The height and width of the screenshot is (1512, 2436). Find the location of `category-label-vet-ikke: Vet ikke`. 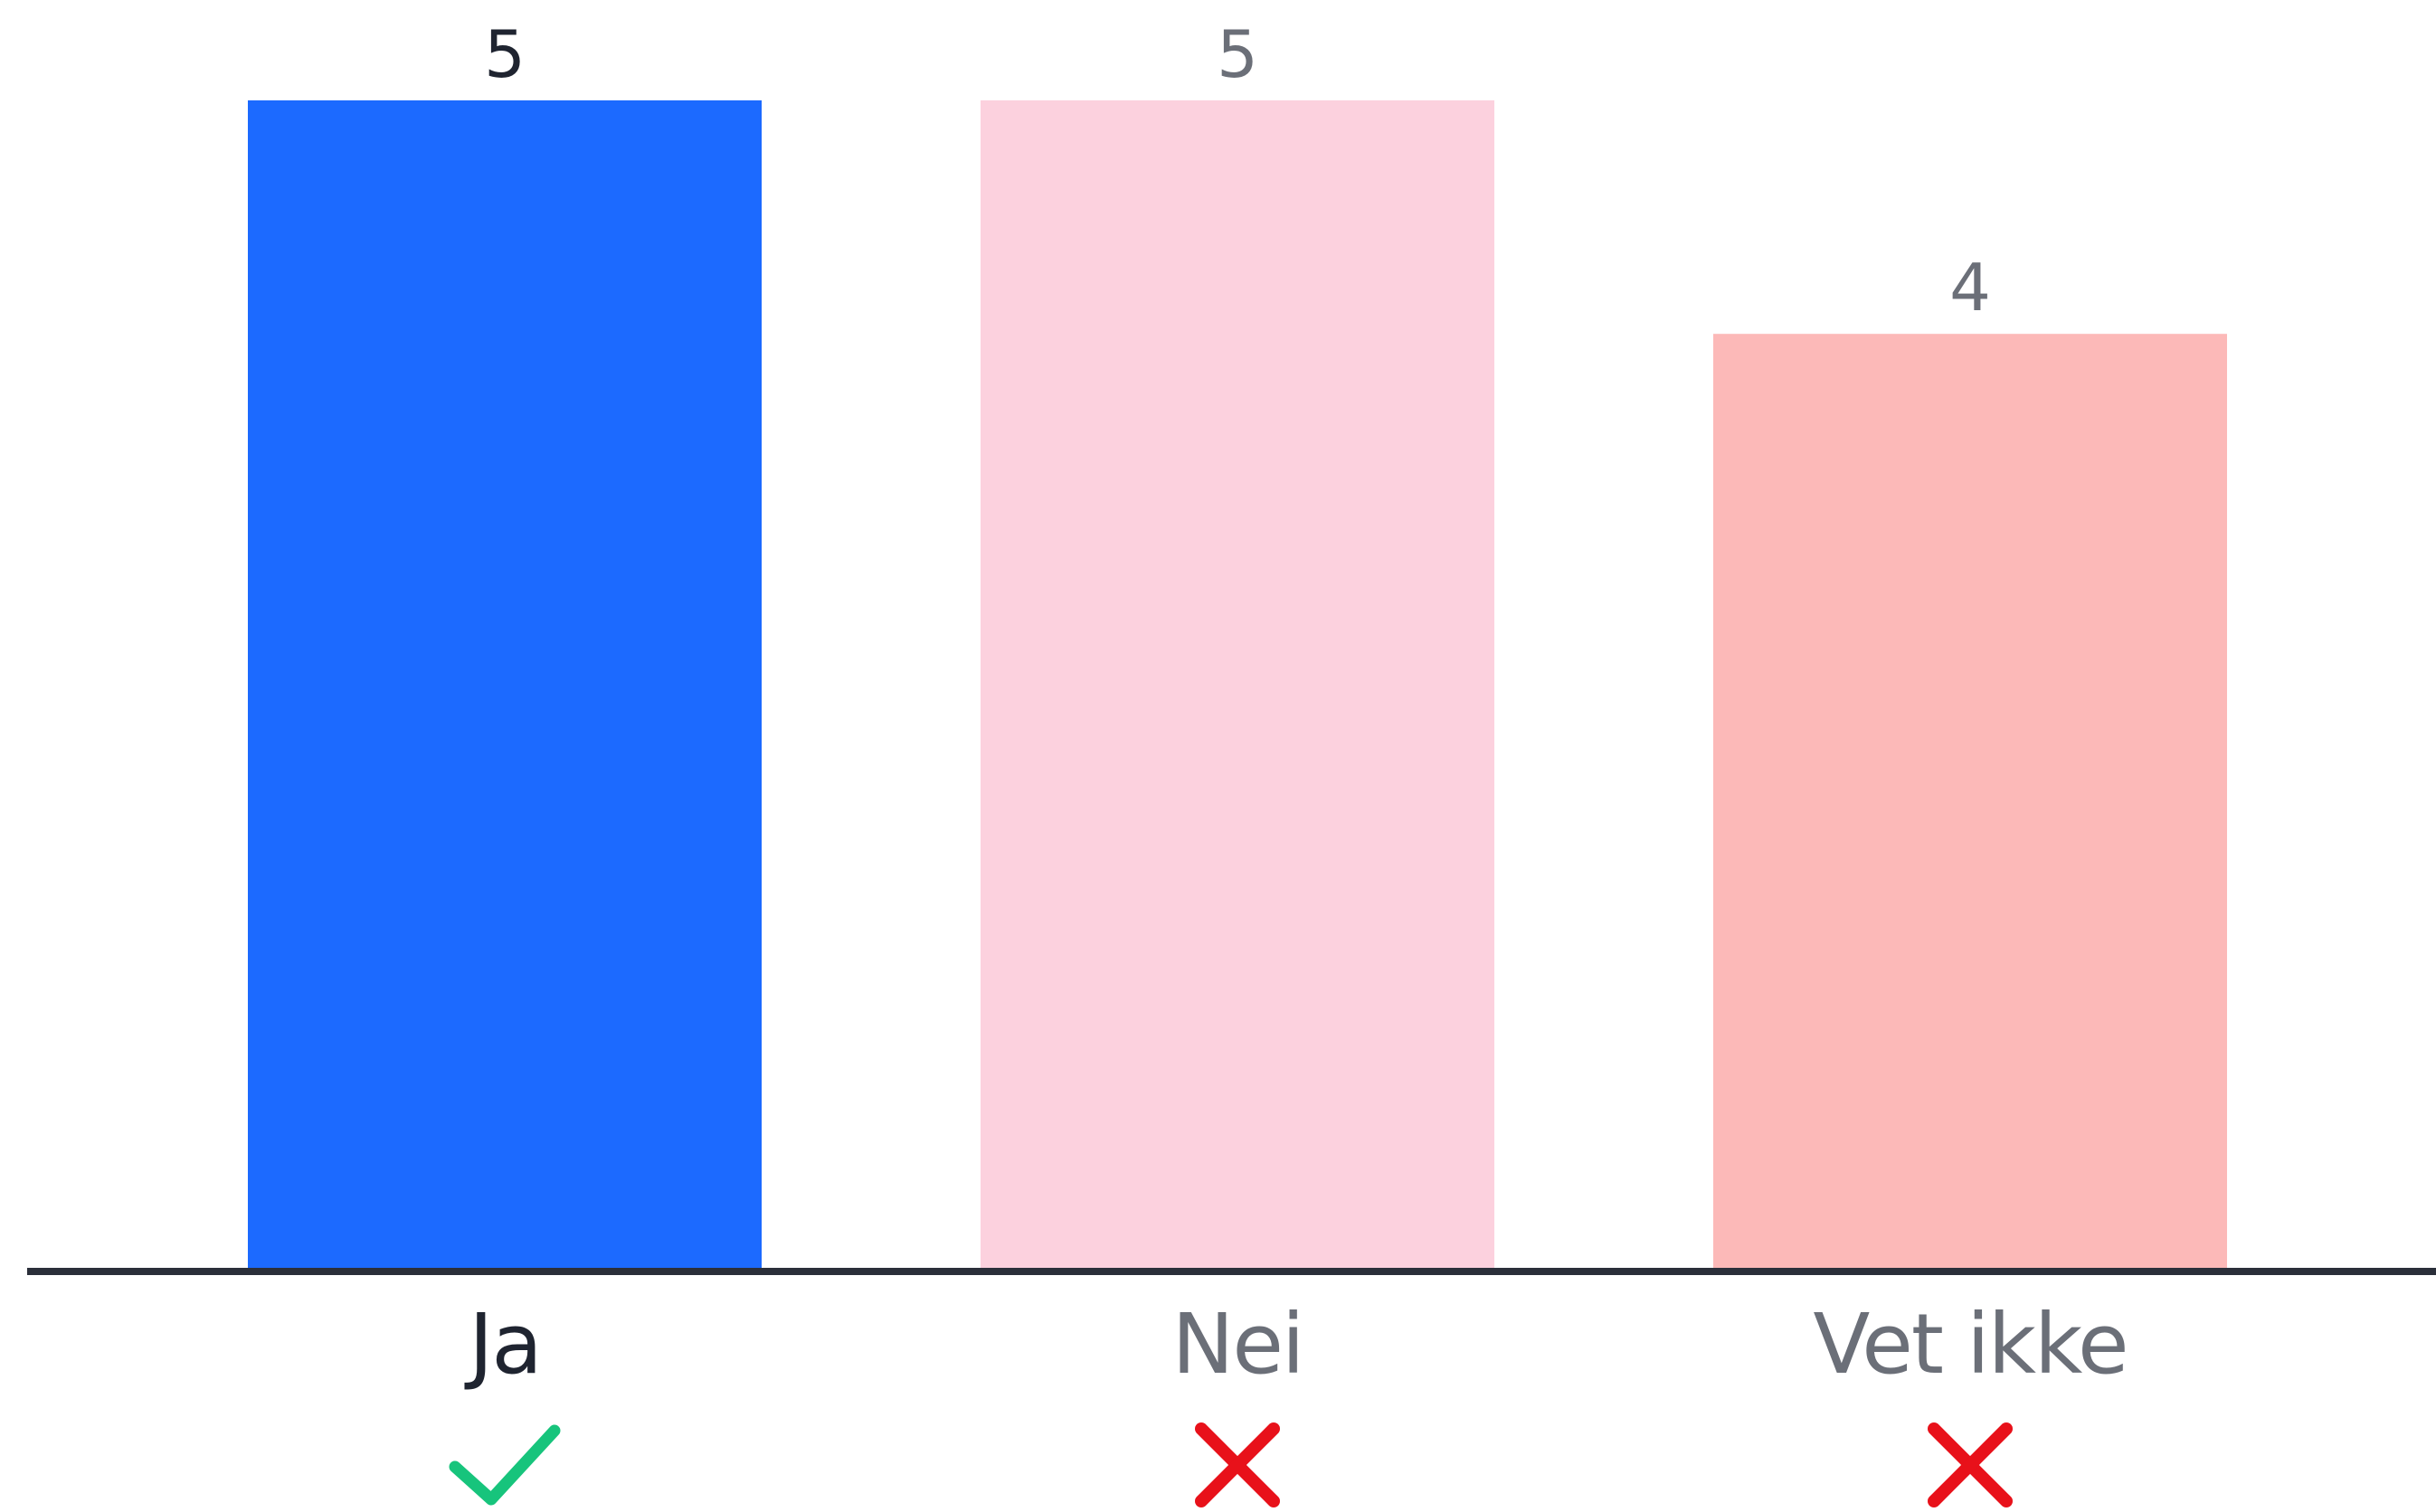

category-label-vet-ikke: Vet ikke is located at coordinates (1970, 1344).